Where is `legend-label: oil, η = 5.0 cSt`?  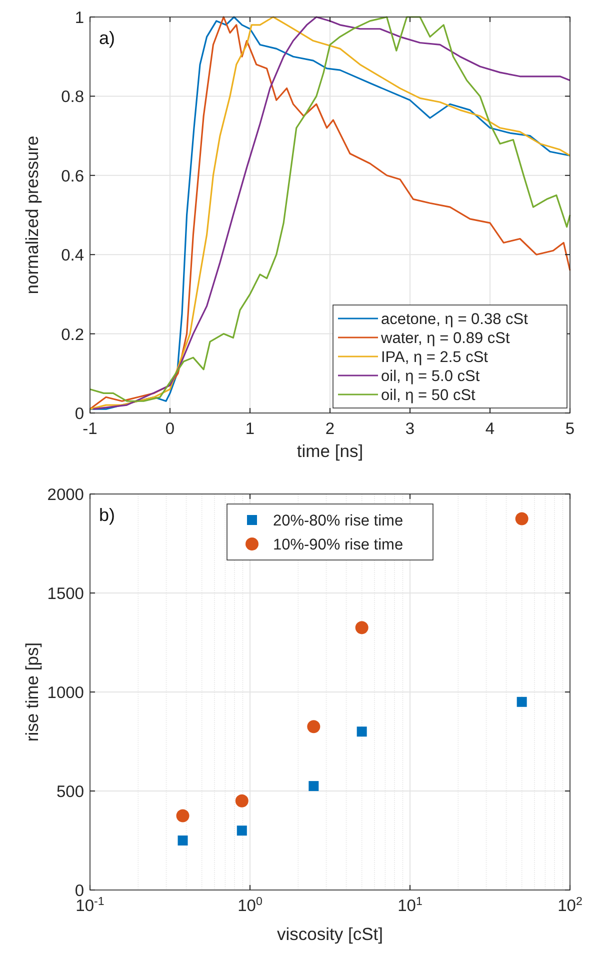 legend-label: oil, η = 5.0 cSt is located at coordinates (430, 376).